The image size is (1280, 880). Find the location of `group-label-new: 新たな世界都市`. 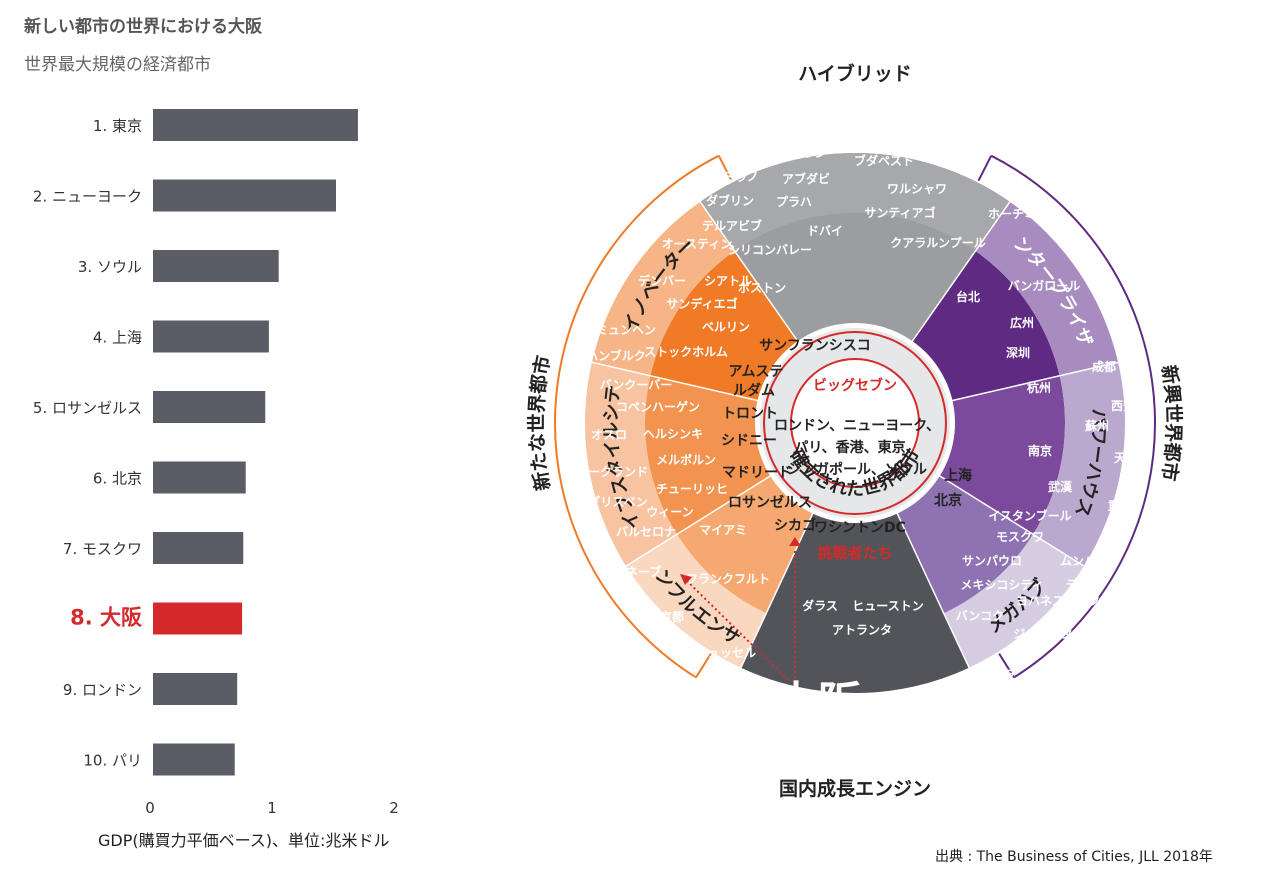

group-label-new: 新たな世界都市 is located at coordinates (540, 423).